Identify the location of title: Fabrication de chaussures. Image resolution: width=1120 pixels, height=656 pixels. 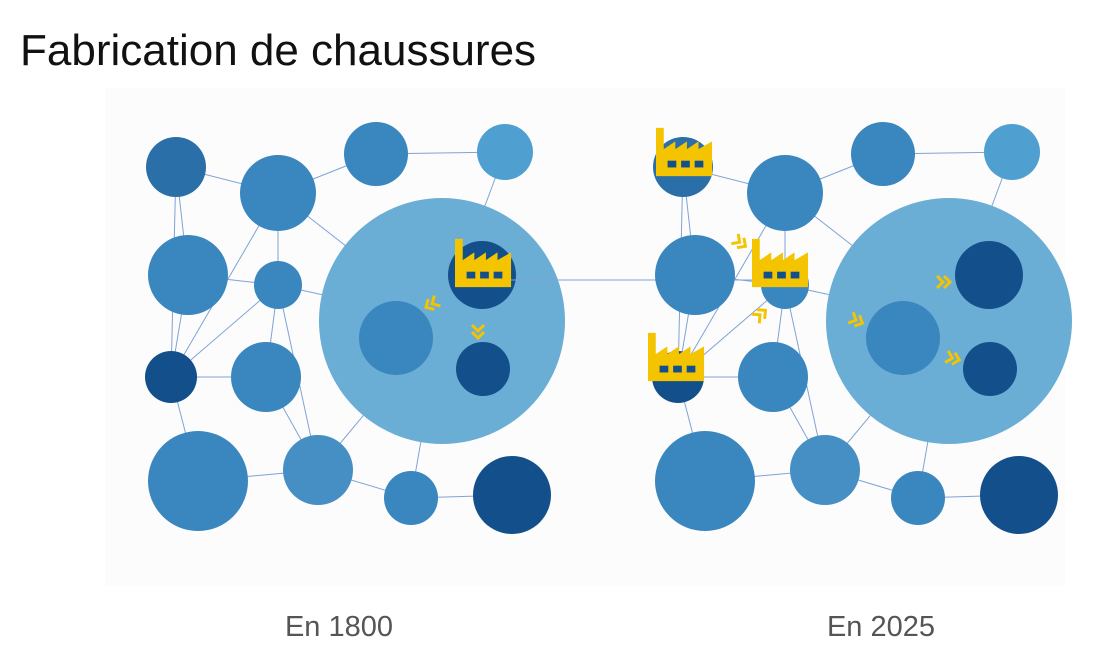
(278, 50).